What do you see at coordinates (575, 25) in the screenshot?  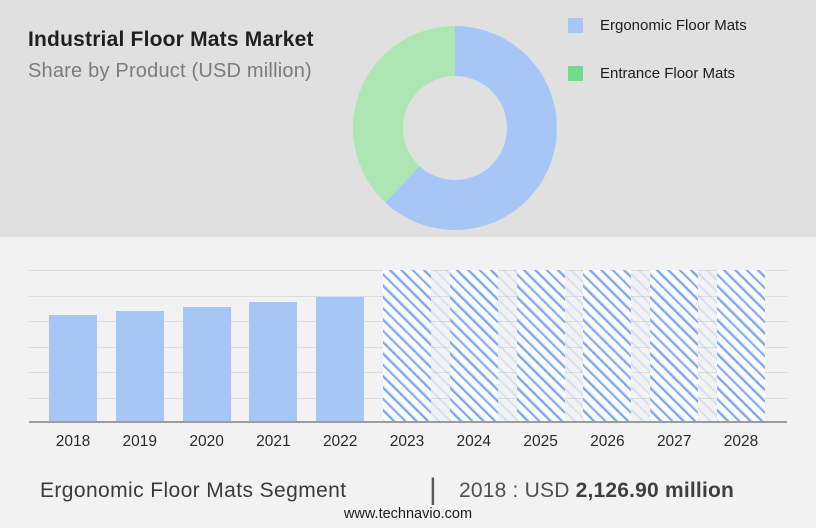 I see `legend-swatch-blue-icon` at bounding box center [575, 25].